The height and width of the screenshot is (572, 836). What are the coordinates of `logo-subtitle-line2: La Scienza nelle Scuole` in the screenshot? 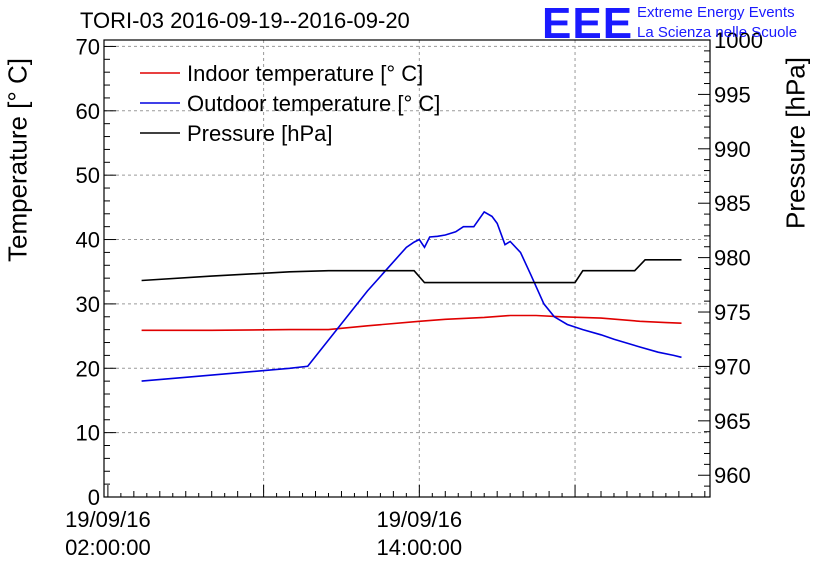 It's located at (717, 32).